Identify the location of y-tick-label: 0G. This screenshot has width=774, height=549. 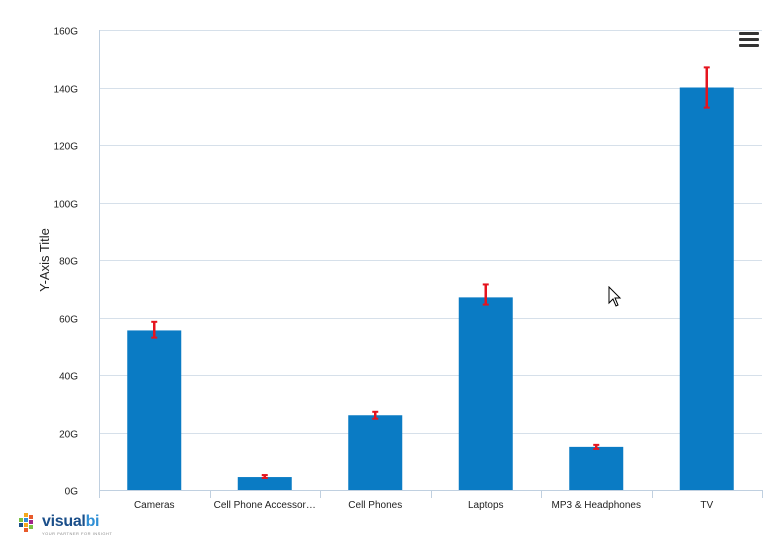
(72, 492).